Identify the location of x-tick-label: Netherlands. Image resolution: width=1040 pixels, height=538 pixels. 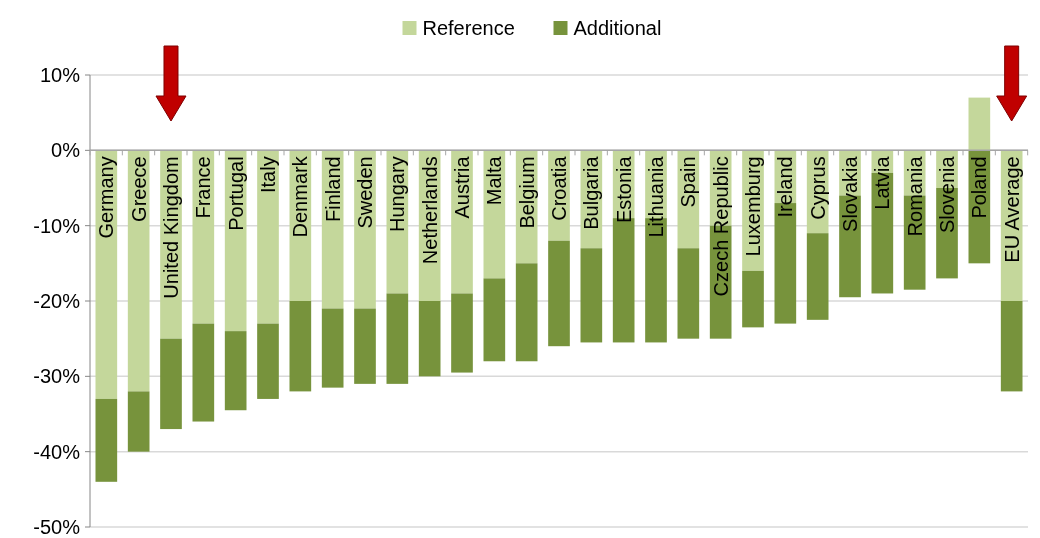
(429, 210).